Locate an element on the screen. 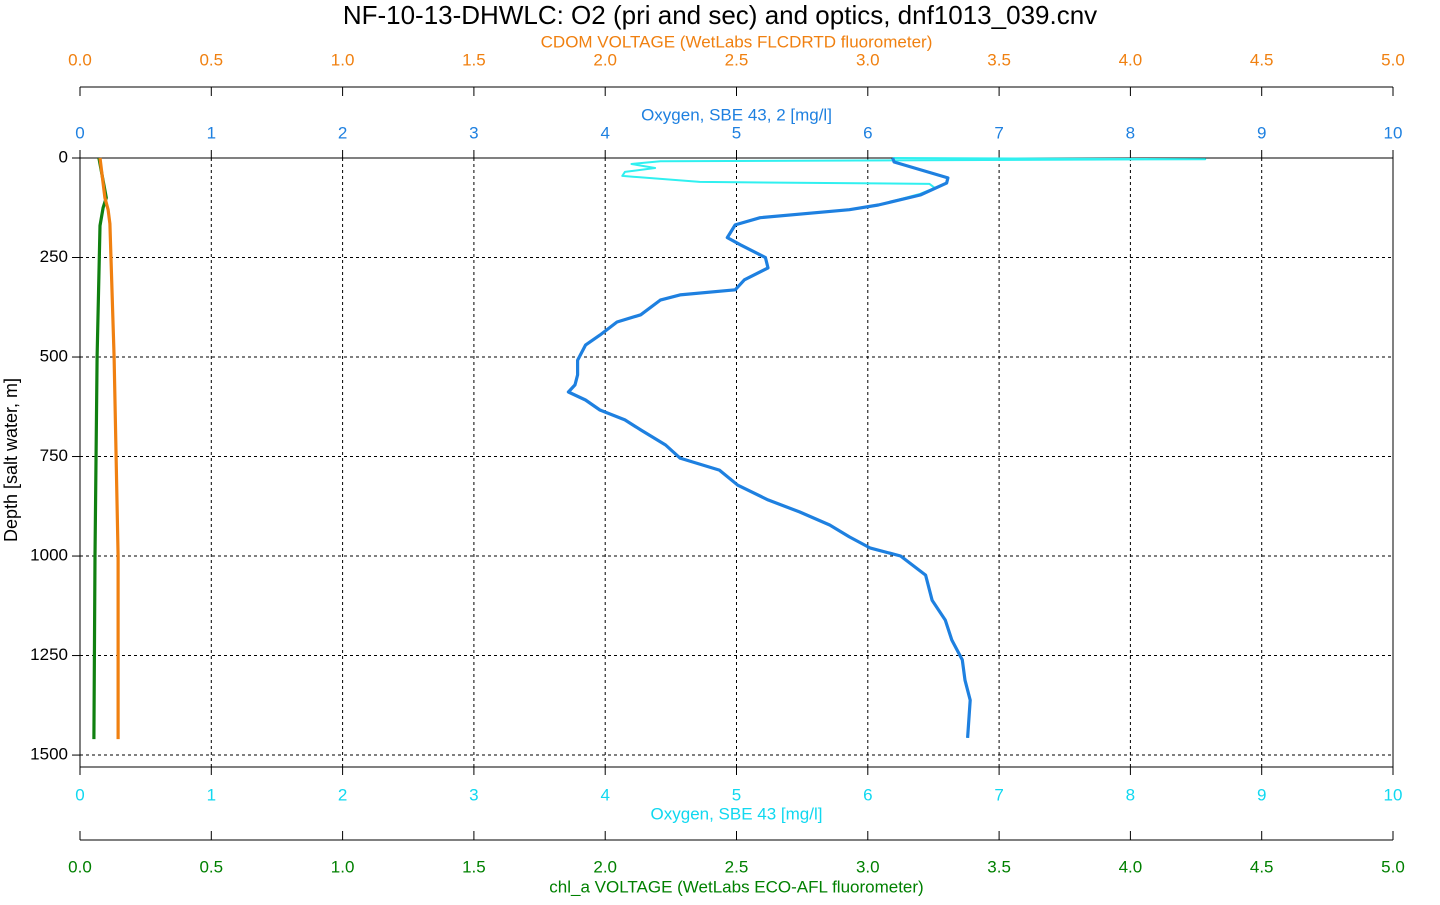 Image resolution: width=1440 pixels, height=905 pixels. axis-title: Oxygen, SBE 43 [mg/l] is located at coordinates (737, 813).